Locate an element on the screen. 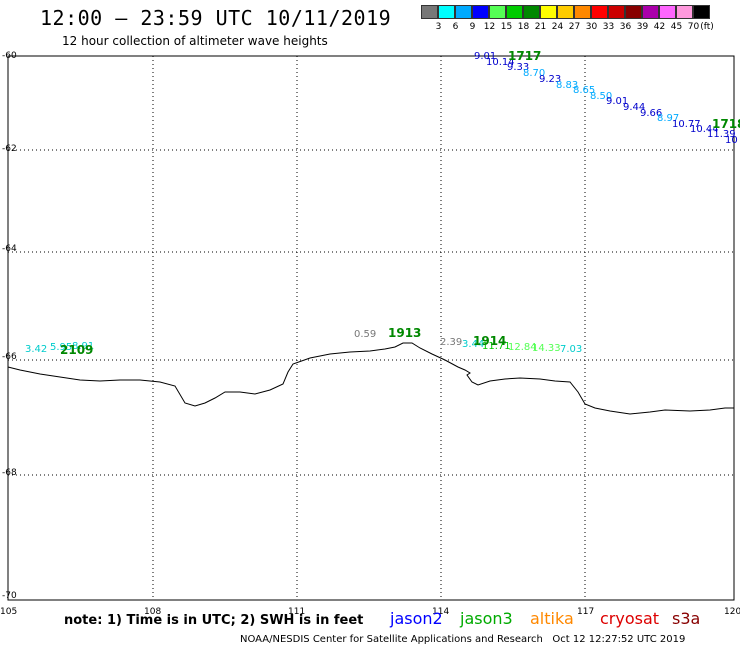 The width and height of the screenshot is (740, 650). track-time-label: 1718 is located at coordinates (726, 124).